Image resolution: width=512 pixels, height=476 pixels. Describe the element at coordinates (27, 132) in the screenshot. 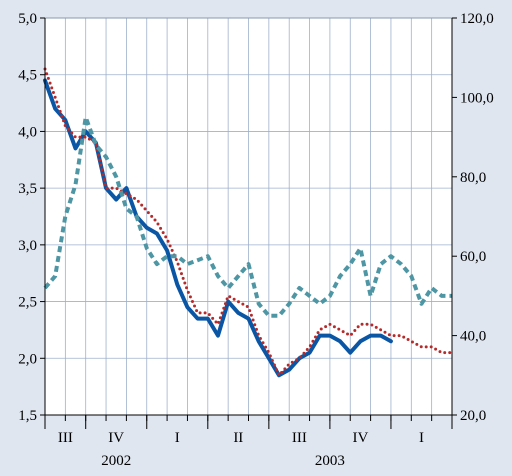

I see `left-tick-label: 4,0` at that location.